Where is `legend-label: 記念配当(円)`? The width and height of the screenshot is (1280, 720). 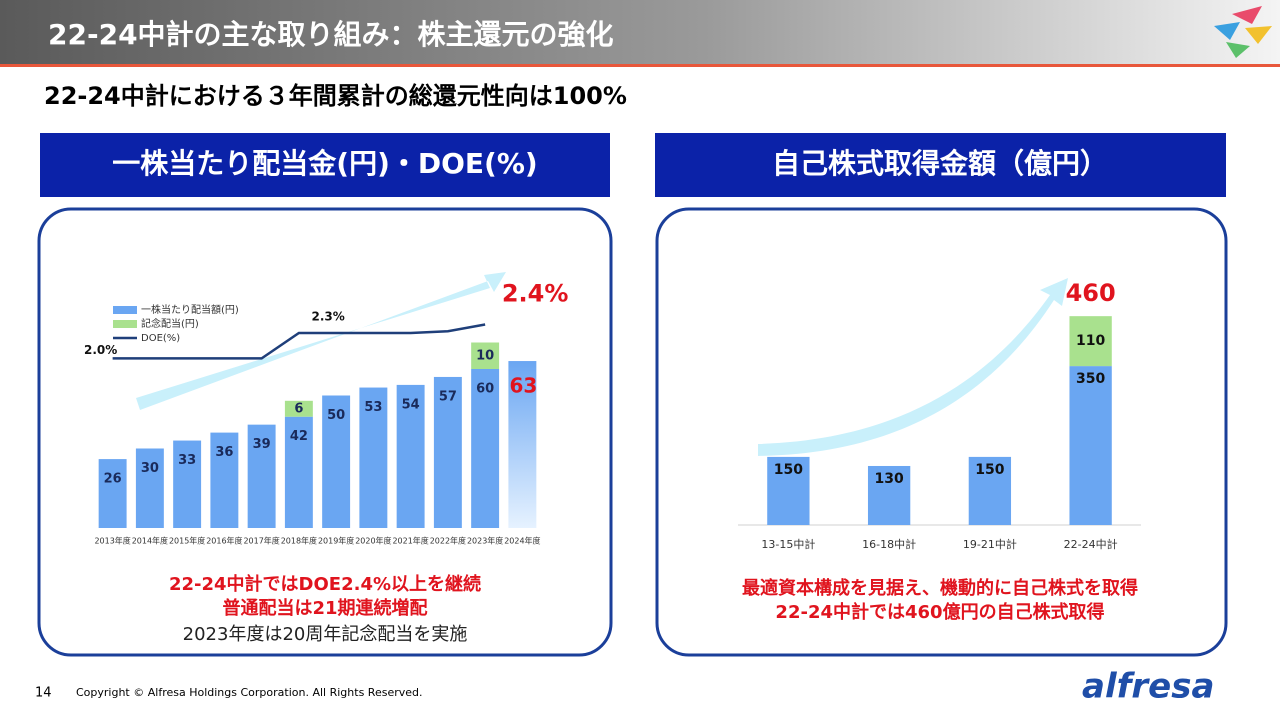
legend-label: 記念配当(円) is located at coordinates (170, 323).